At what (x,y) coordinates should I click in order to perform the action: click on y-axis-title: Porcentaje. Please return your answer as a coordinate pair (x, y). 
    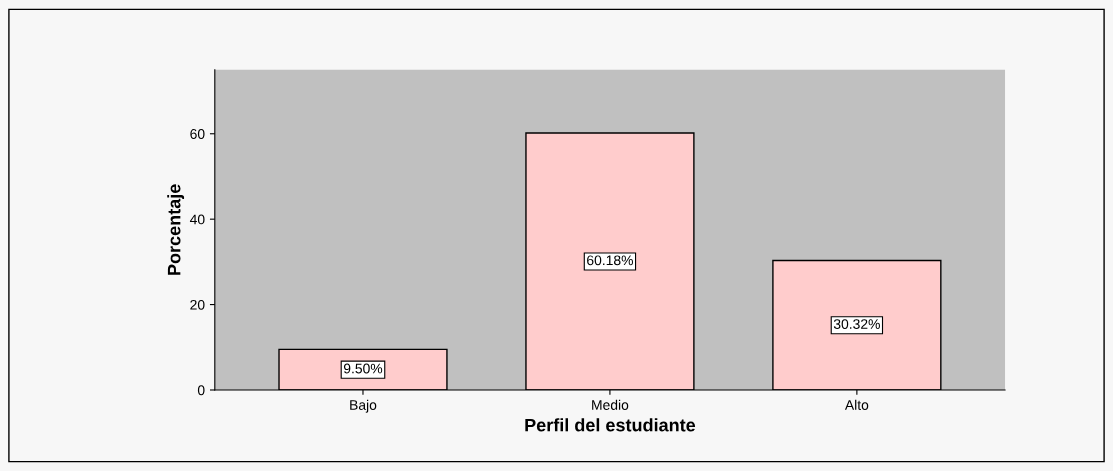
    Looking at the image, I should click on (176, 229).